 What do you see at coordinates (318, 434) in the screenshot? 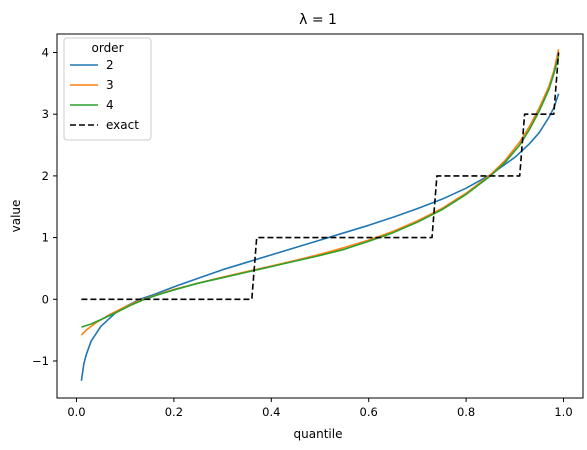
I see `x-axis-label: quantile` at bounding box center [318, 434].